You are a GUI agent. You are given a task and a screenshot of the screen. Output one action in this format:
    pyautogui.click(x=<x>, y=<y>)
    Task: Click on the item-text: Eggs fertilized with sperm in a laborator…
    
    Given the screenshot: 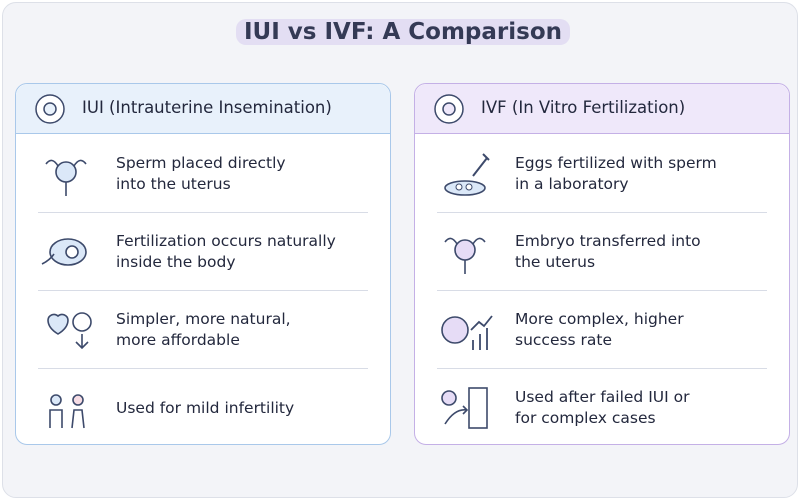 What is the action you would take?
    pyautogui.click(x=616, y=174)
    